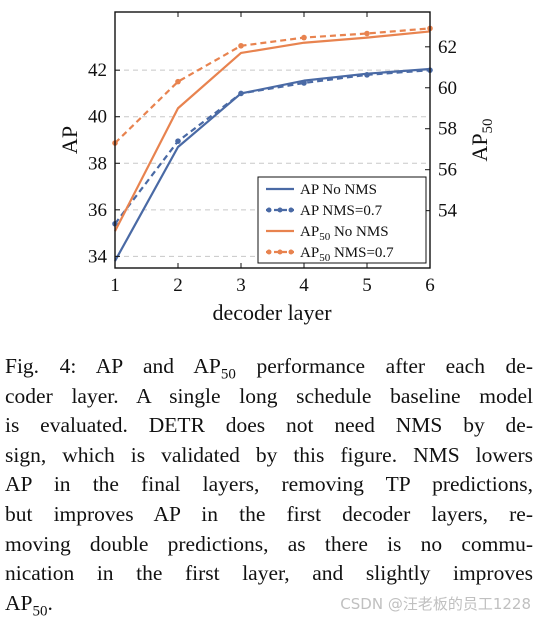  I want to click on left-axis-label: AP, so click(69, 140).